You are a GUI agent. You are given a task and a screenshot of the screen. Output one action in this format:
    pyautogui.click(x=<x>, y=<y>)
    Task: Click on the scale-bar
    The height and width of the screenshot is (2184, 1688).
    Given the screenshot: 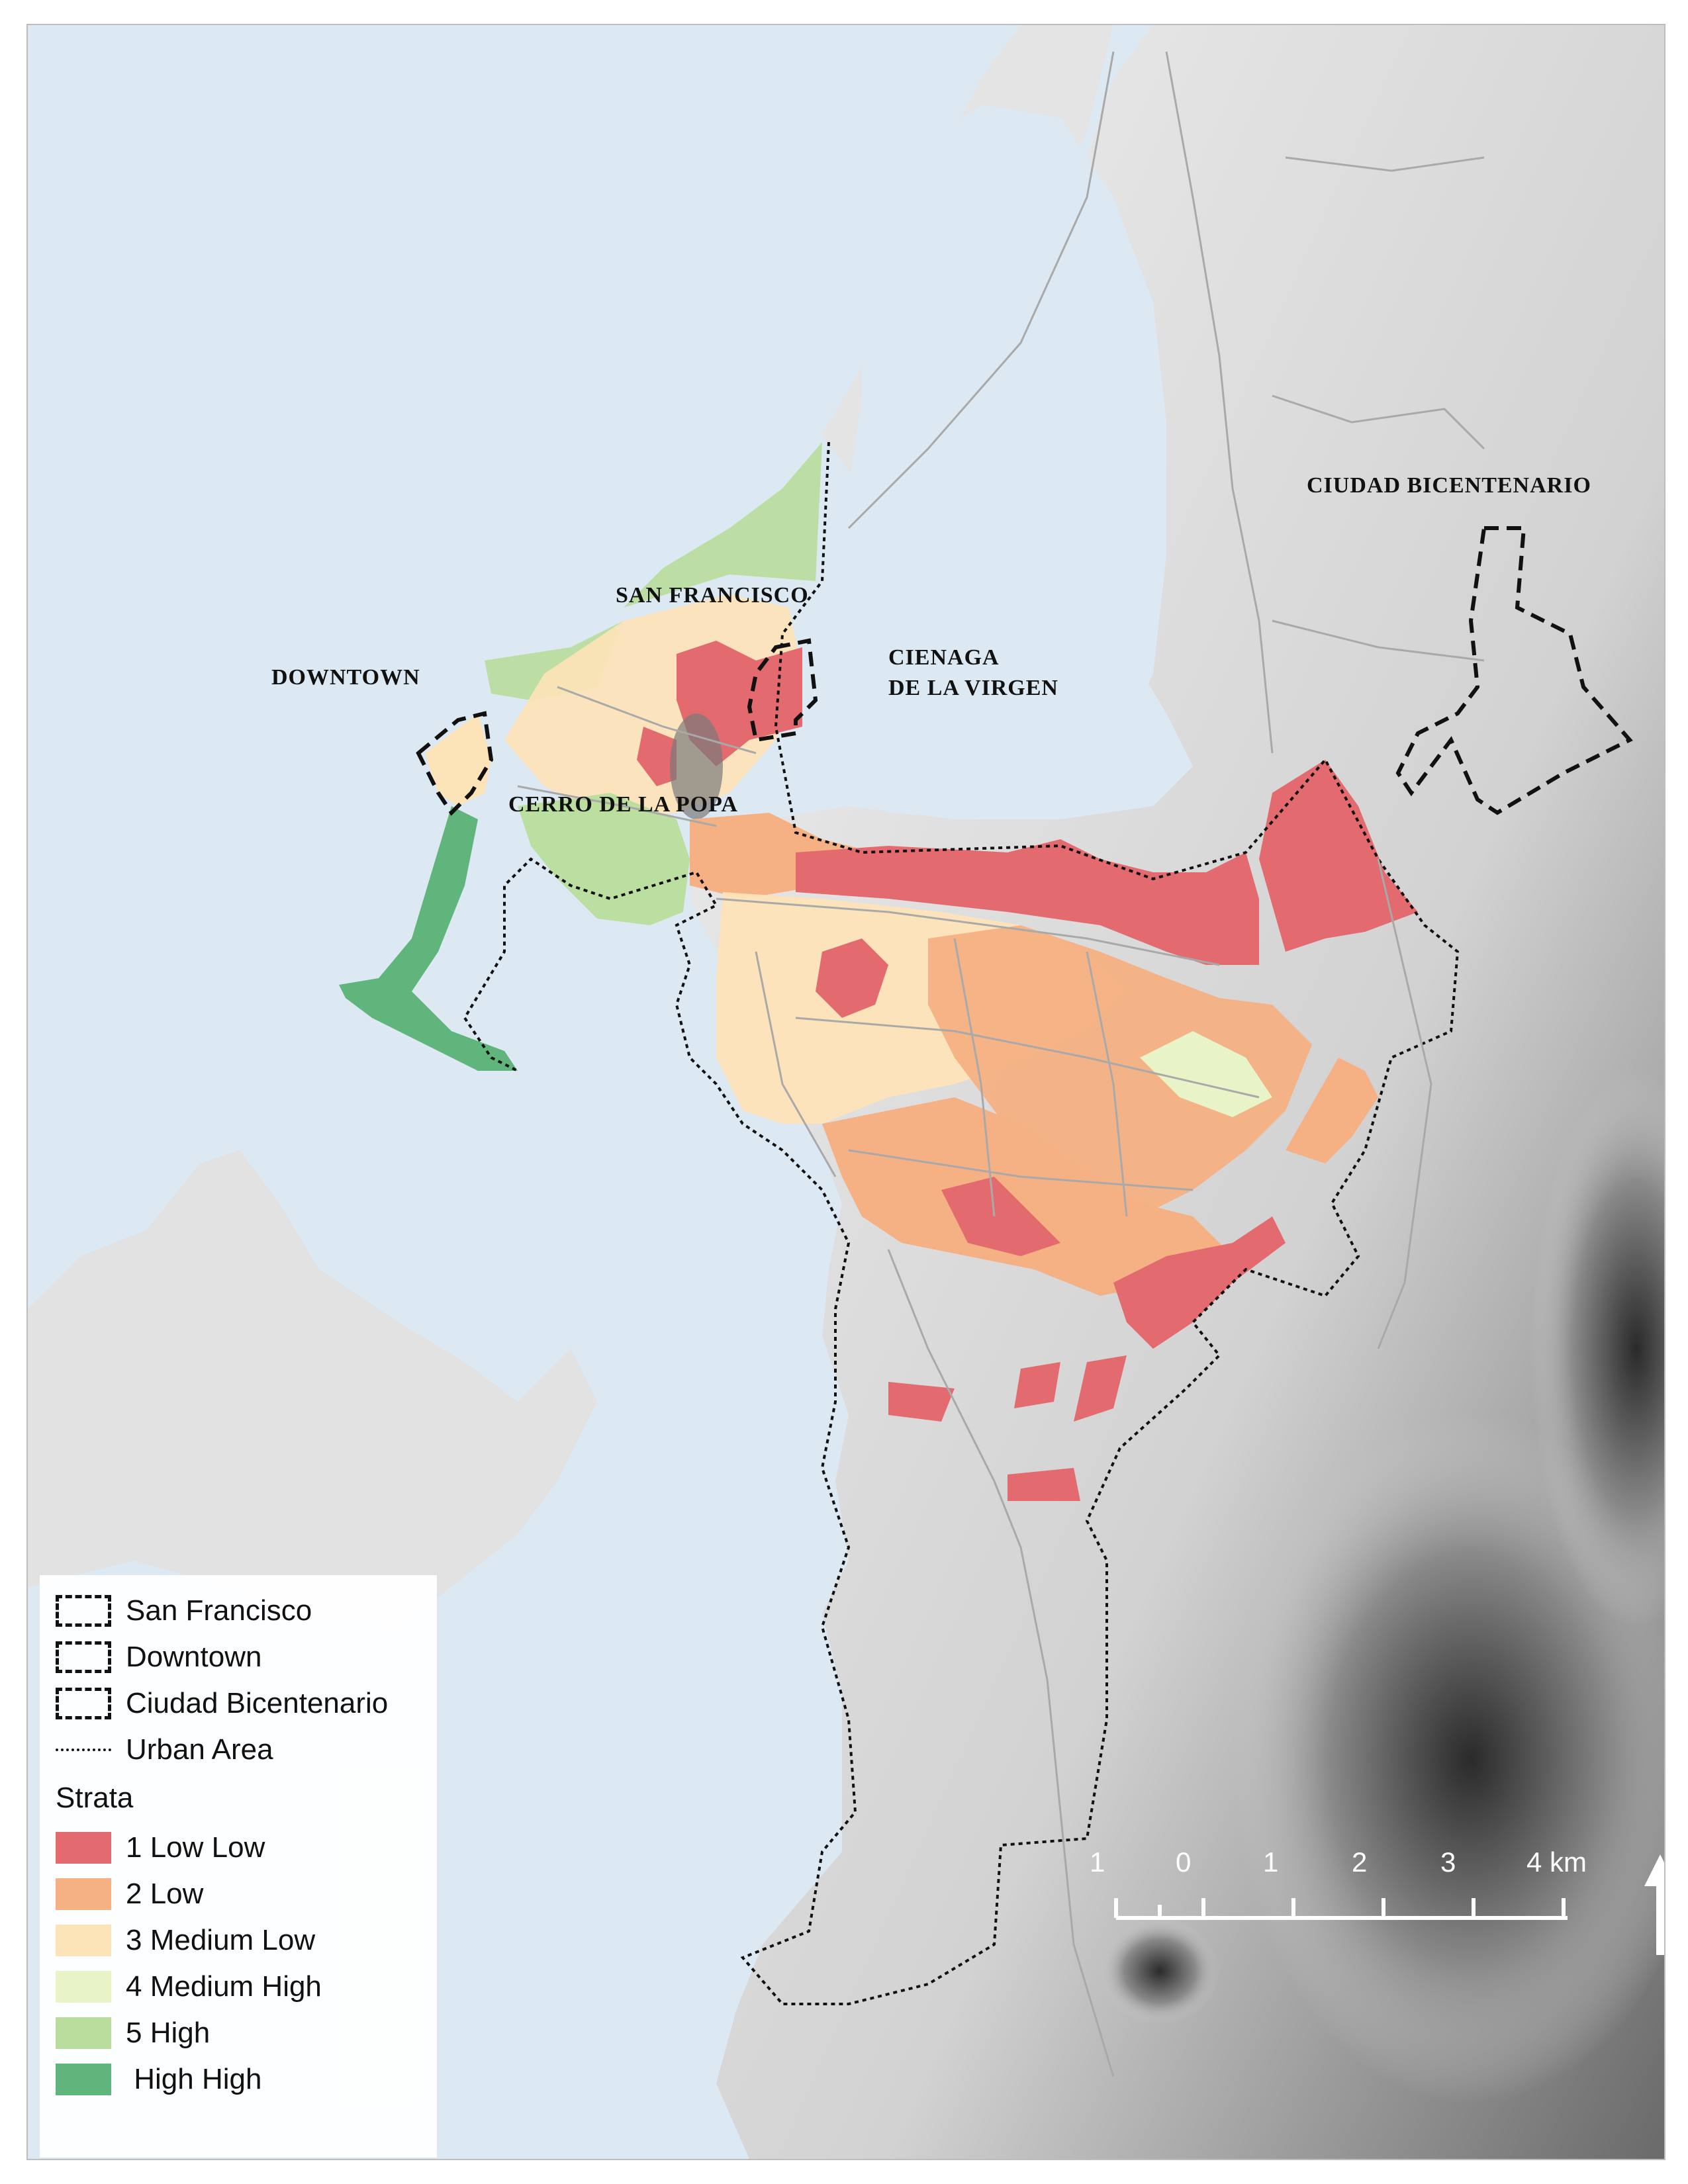 What is the action you would take?
    pyautogui.click(x=1341, y=1905)
    